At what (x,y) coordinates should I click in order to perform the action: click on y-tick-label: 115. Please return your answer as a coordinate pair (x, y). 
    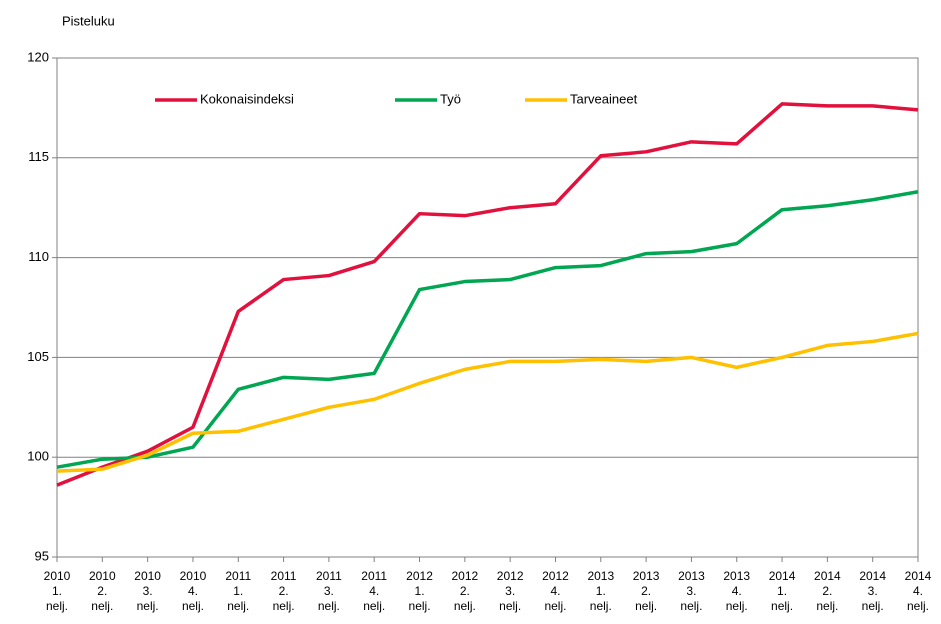
    Looking at the image, I should click on (38, 156).